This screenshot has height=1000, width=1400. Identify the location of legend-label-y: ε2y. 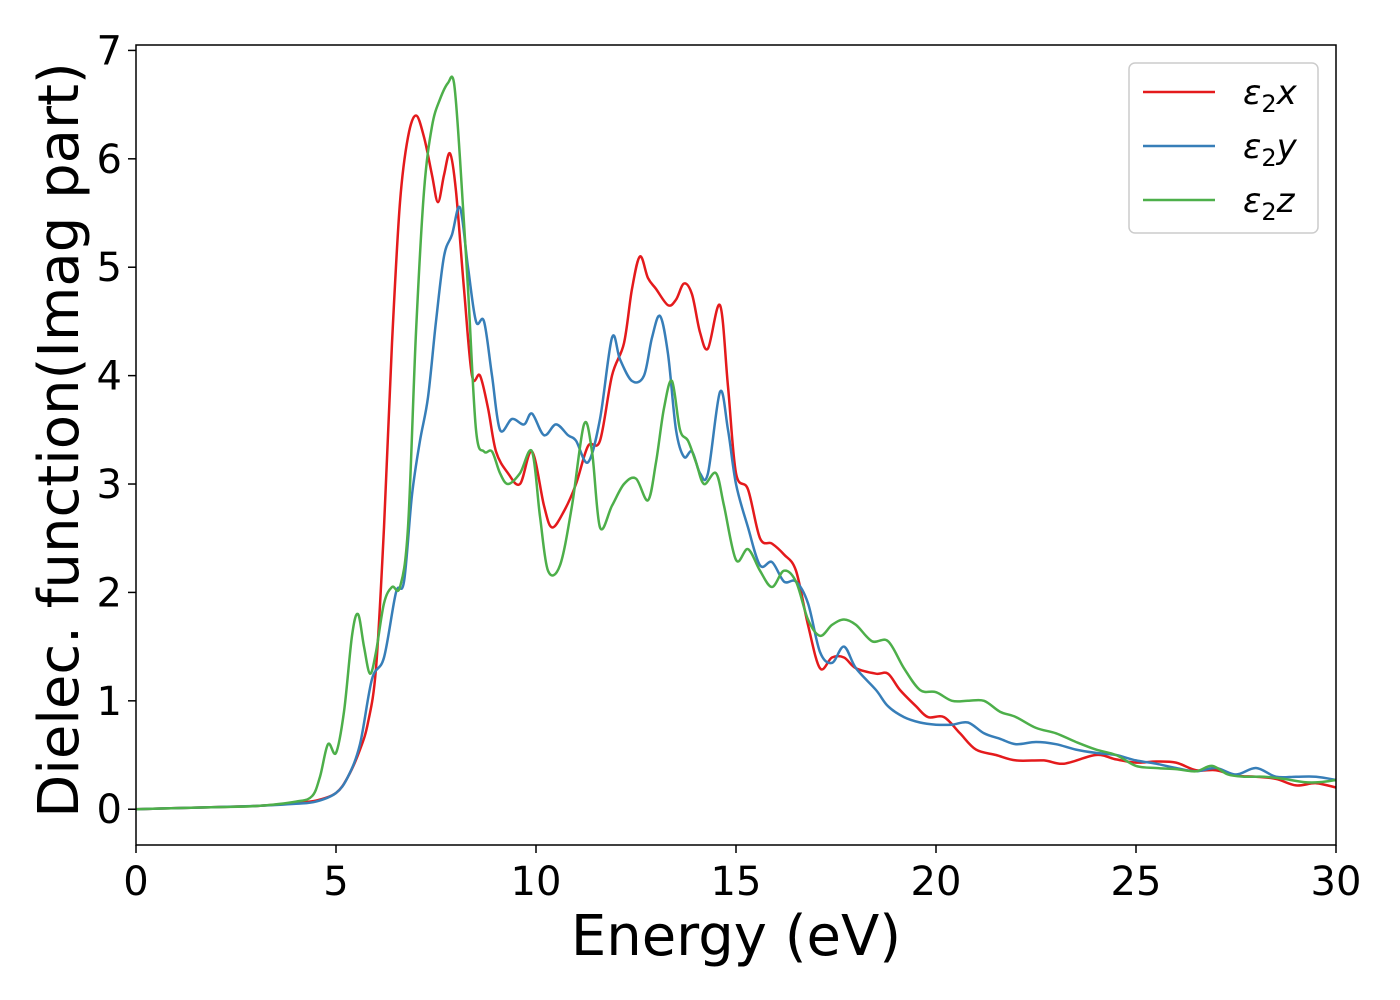
(1270, 149).